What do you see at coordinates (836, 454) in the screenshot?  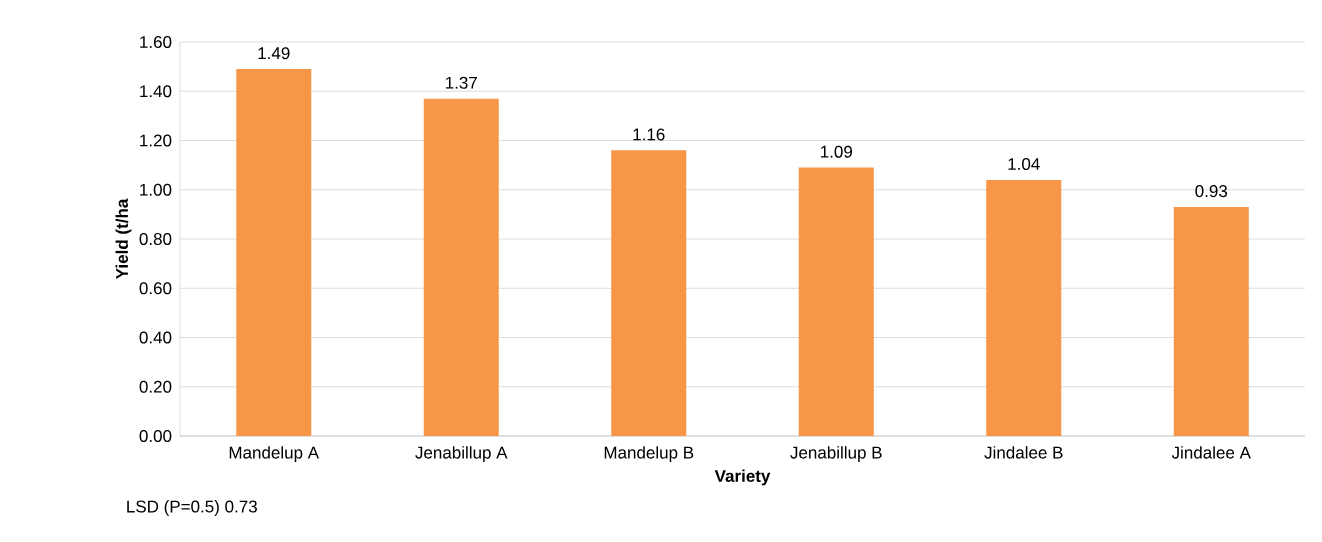 I see `x-tick-label: Jenabillup B` at bounding box center [836, 454].